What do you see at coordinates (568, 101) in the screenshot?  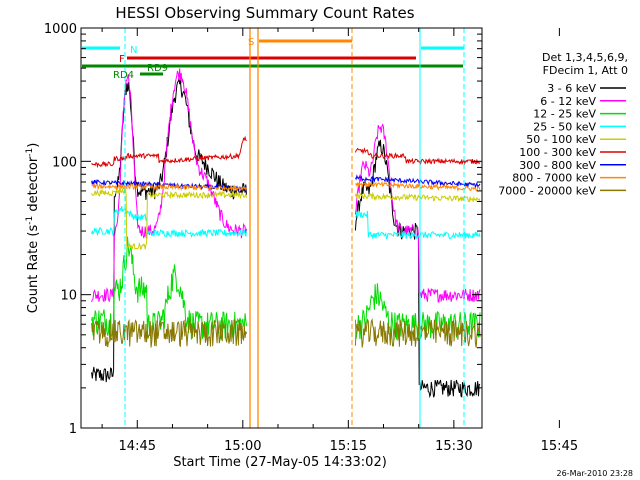 I see `legend-label: 6 - 12 keV` at bounding box center [568, 101].